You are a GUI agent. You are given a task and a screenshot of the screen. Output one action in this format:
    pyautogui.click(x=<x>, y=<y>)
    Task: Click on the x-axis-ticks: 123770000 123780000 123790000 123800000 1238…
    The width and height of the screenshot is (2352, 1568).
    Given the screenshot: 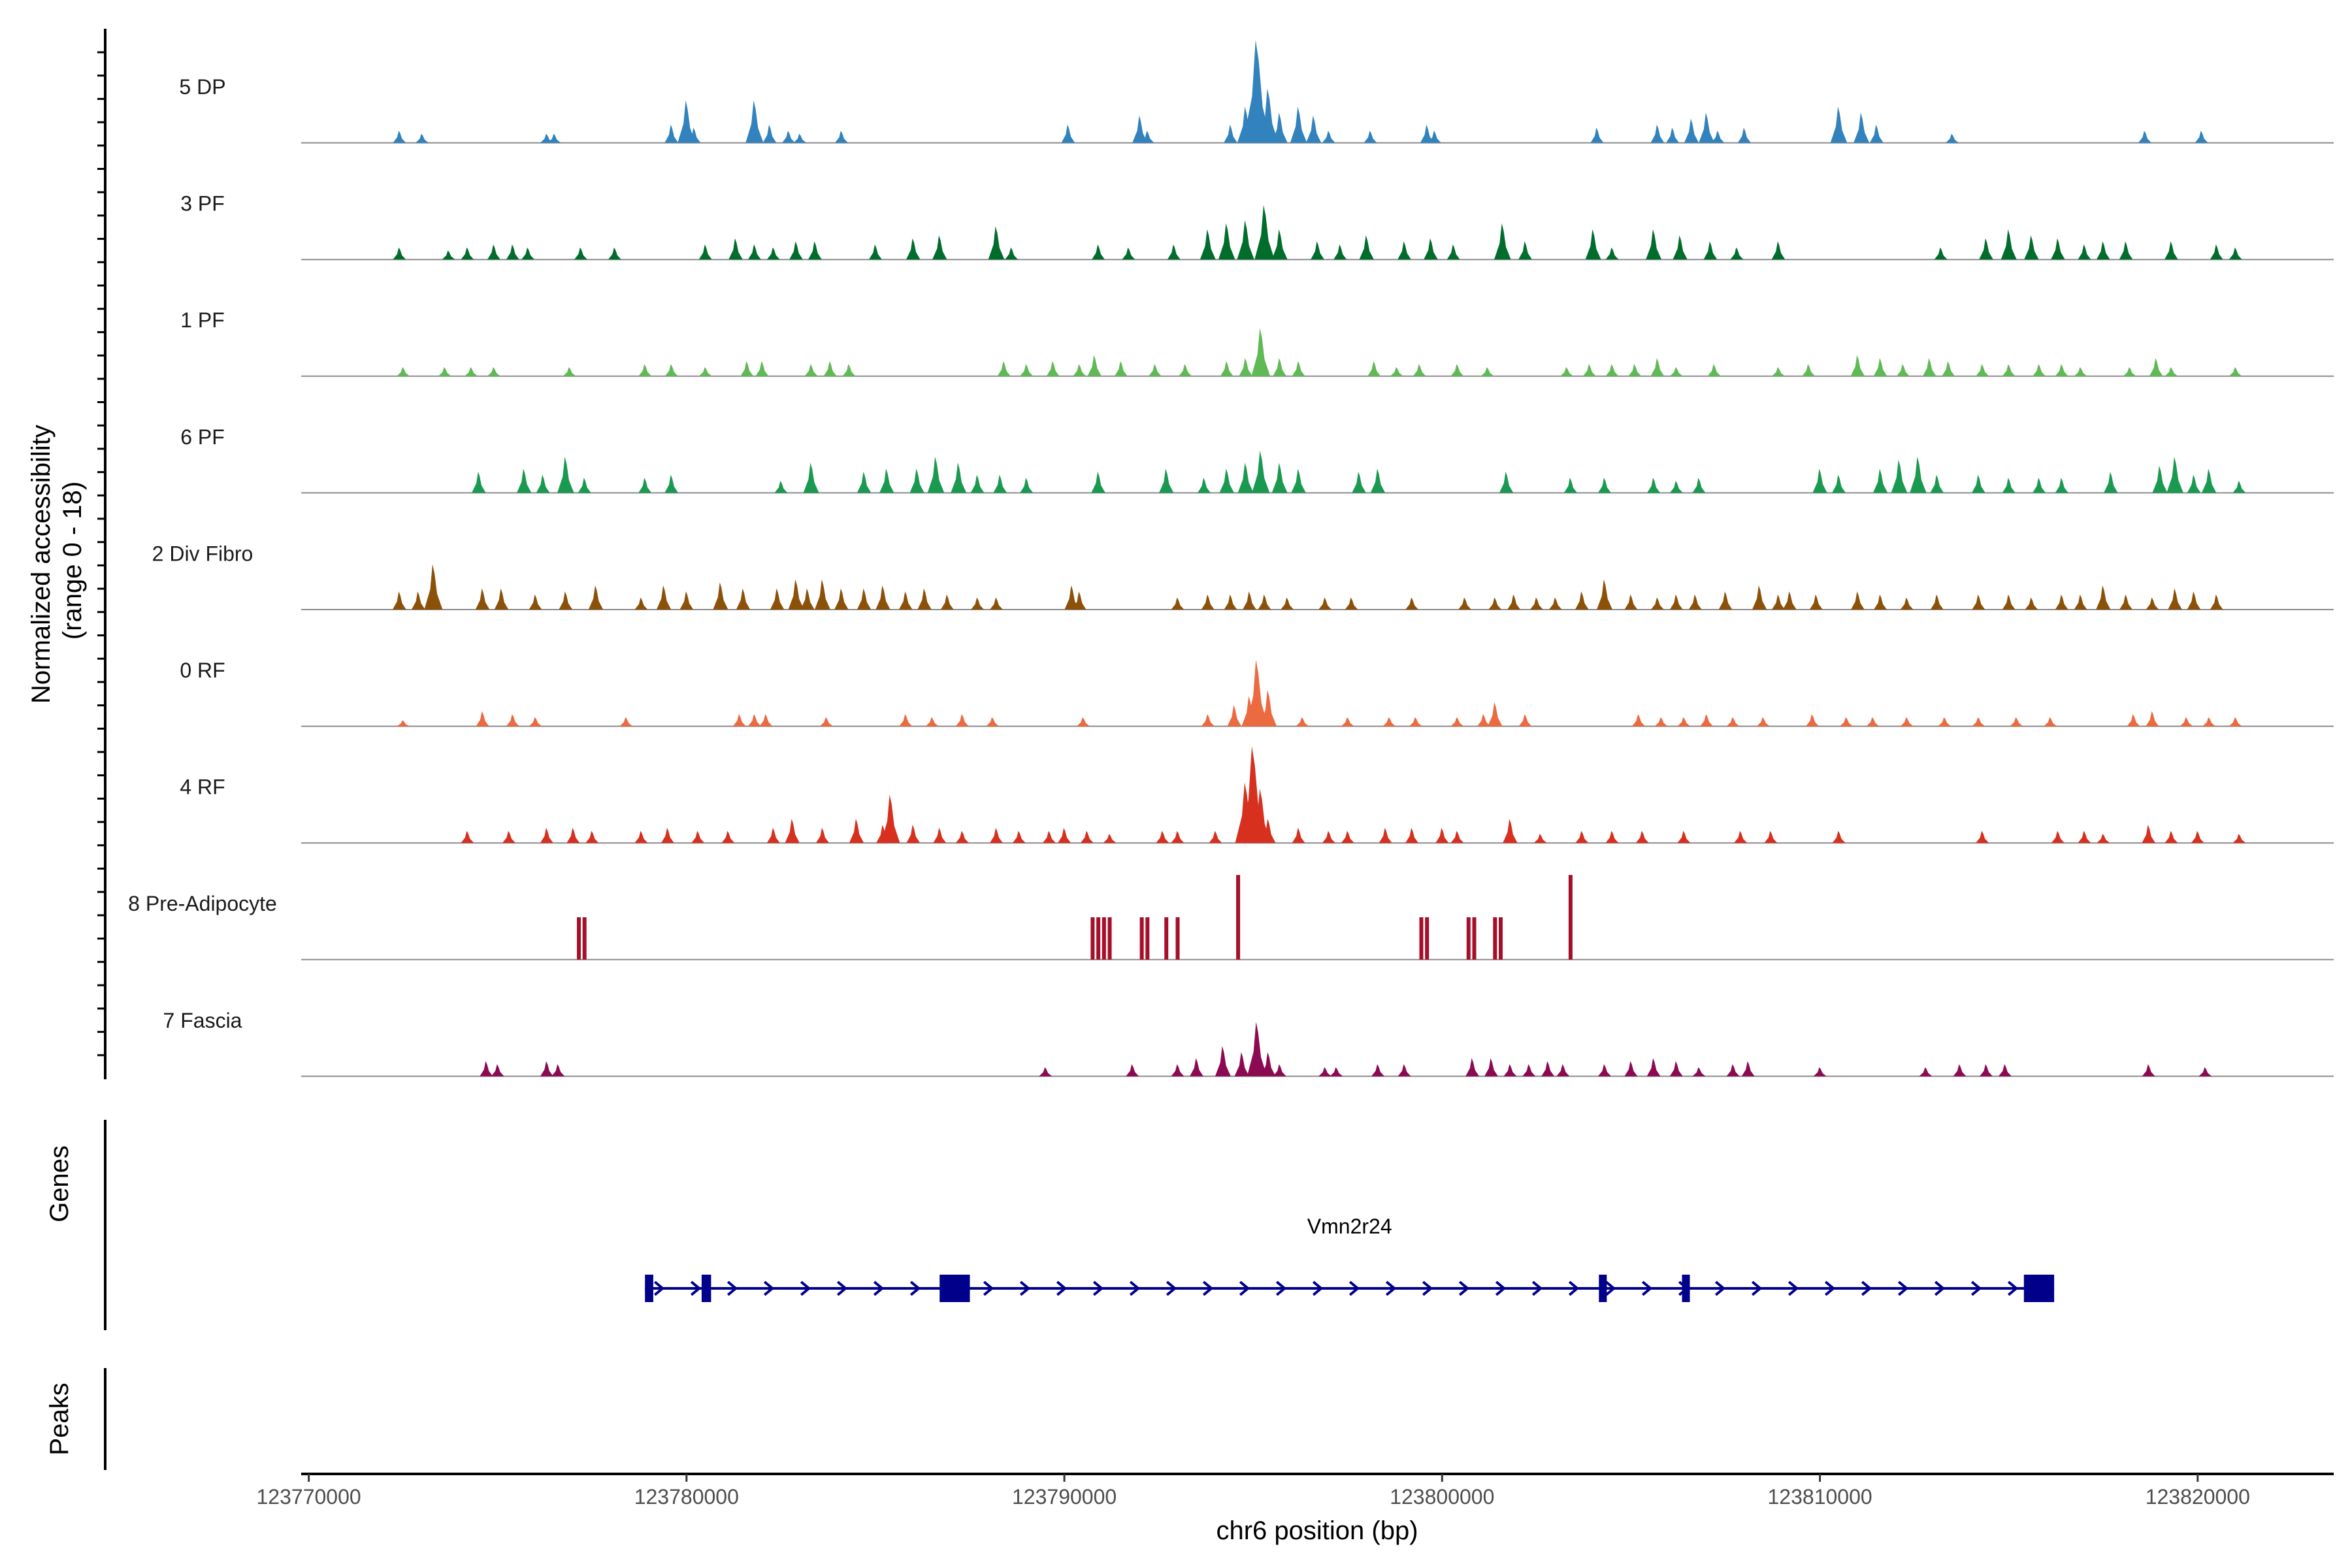 What is the action you would take?
    pyautogui.click(x=1253, y=1491)
    